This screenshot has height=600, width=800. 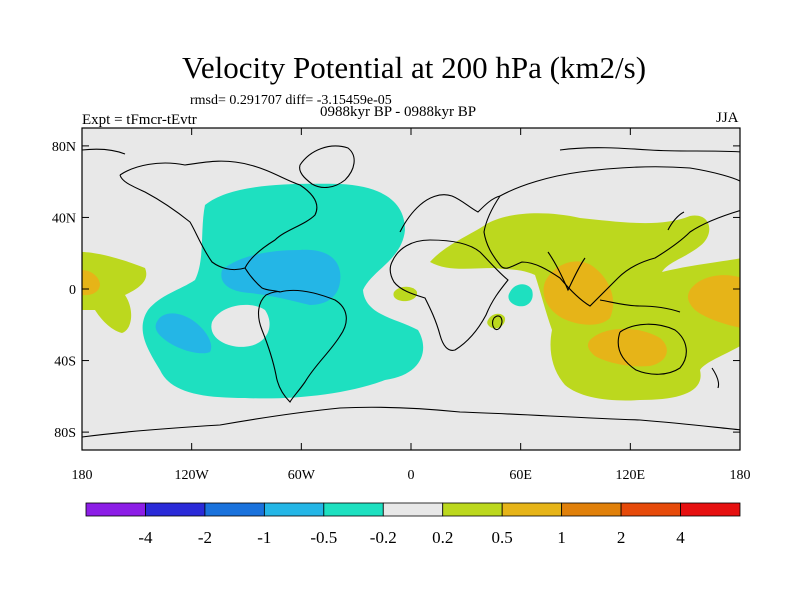 What do you see at coordinates (502, 537) in the screenshot?
I see `colorbar-label: 0.5` at bounding box center [502, 537].